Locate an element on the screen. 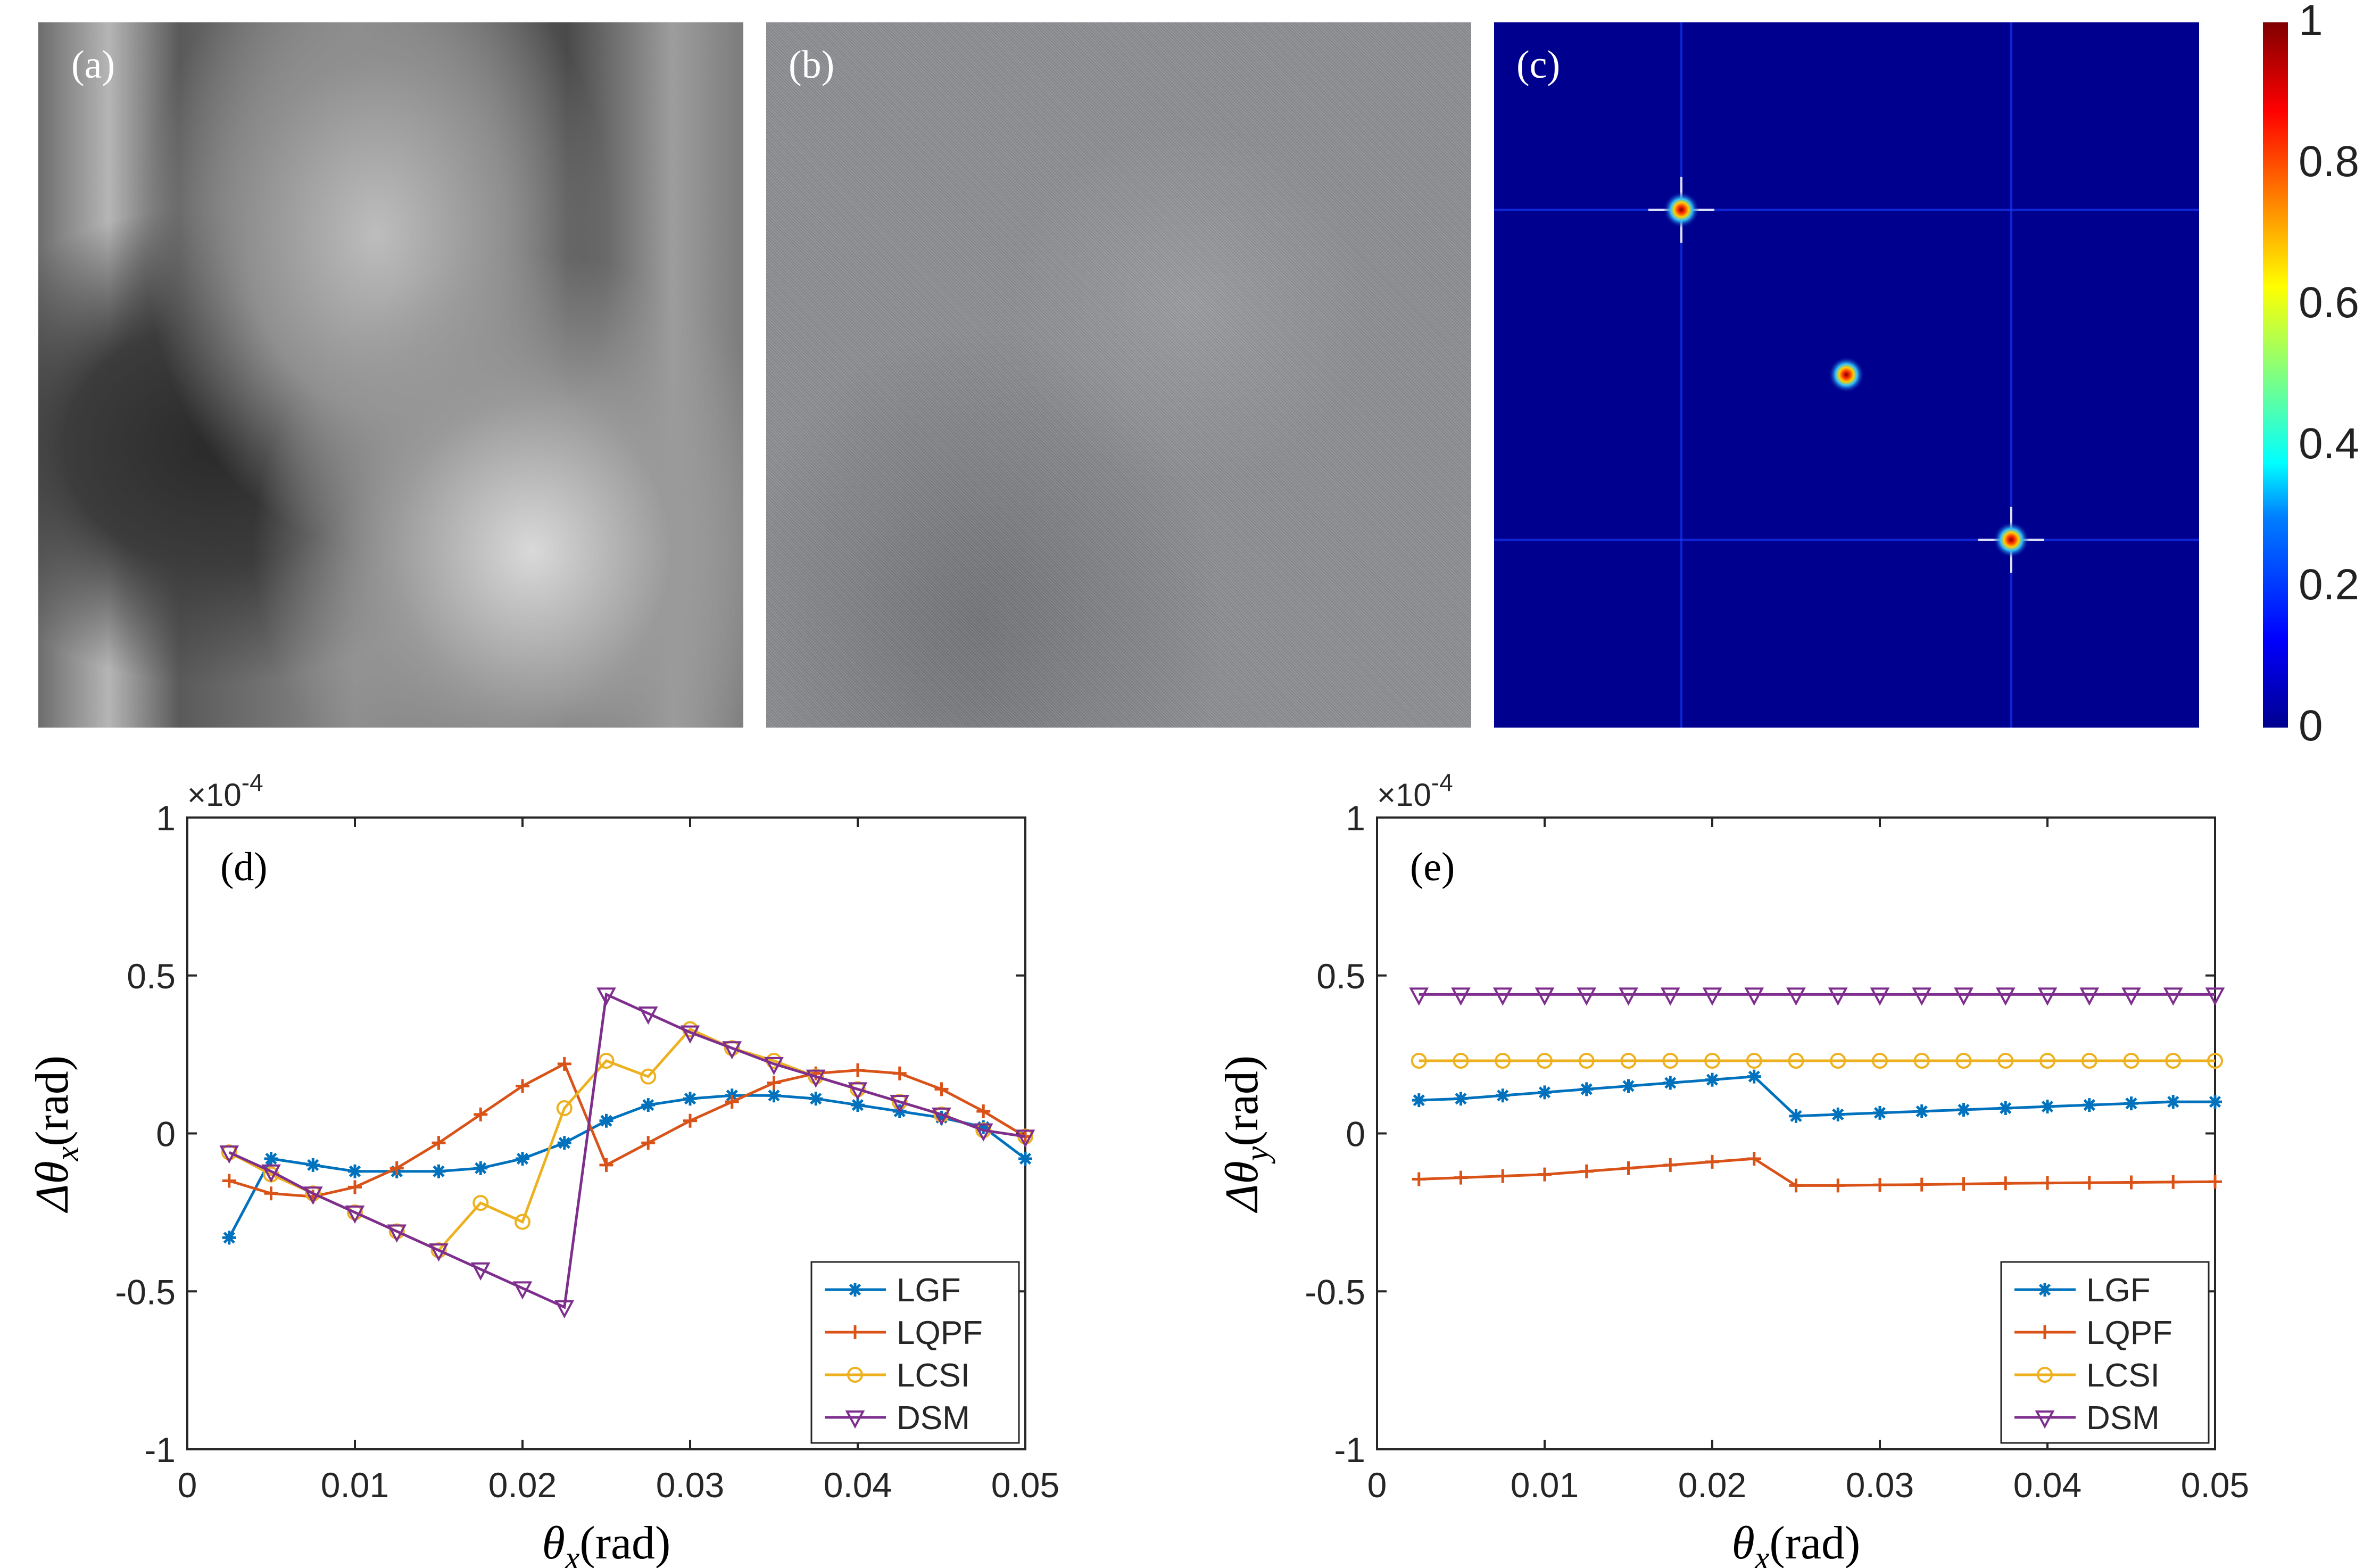  y-axis-label: Δθx(rad) is located at coordinates (56, 1134).